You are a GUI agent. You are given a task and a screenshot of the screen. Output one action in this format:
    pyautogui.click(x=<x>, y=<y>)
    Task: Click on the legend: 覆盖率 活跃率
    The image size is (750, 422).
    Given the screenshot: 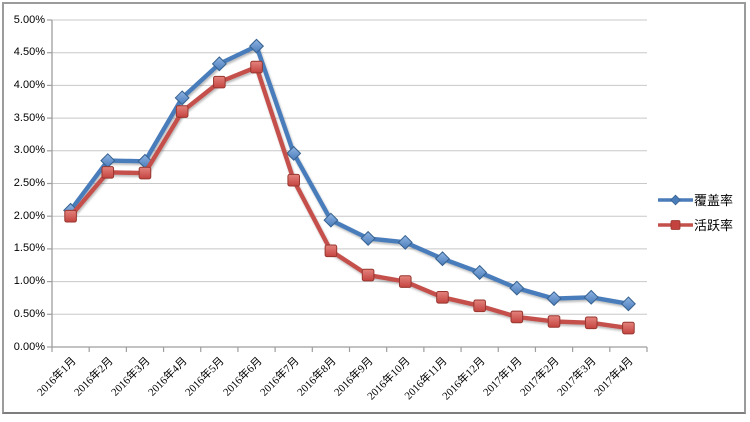 What is the action you would take?
    pyautogui.click(x=695, y=212)
    